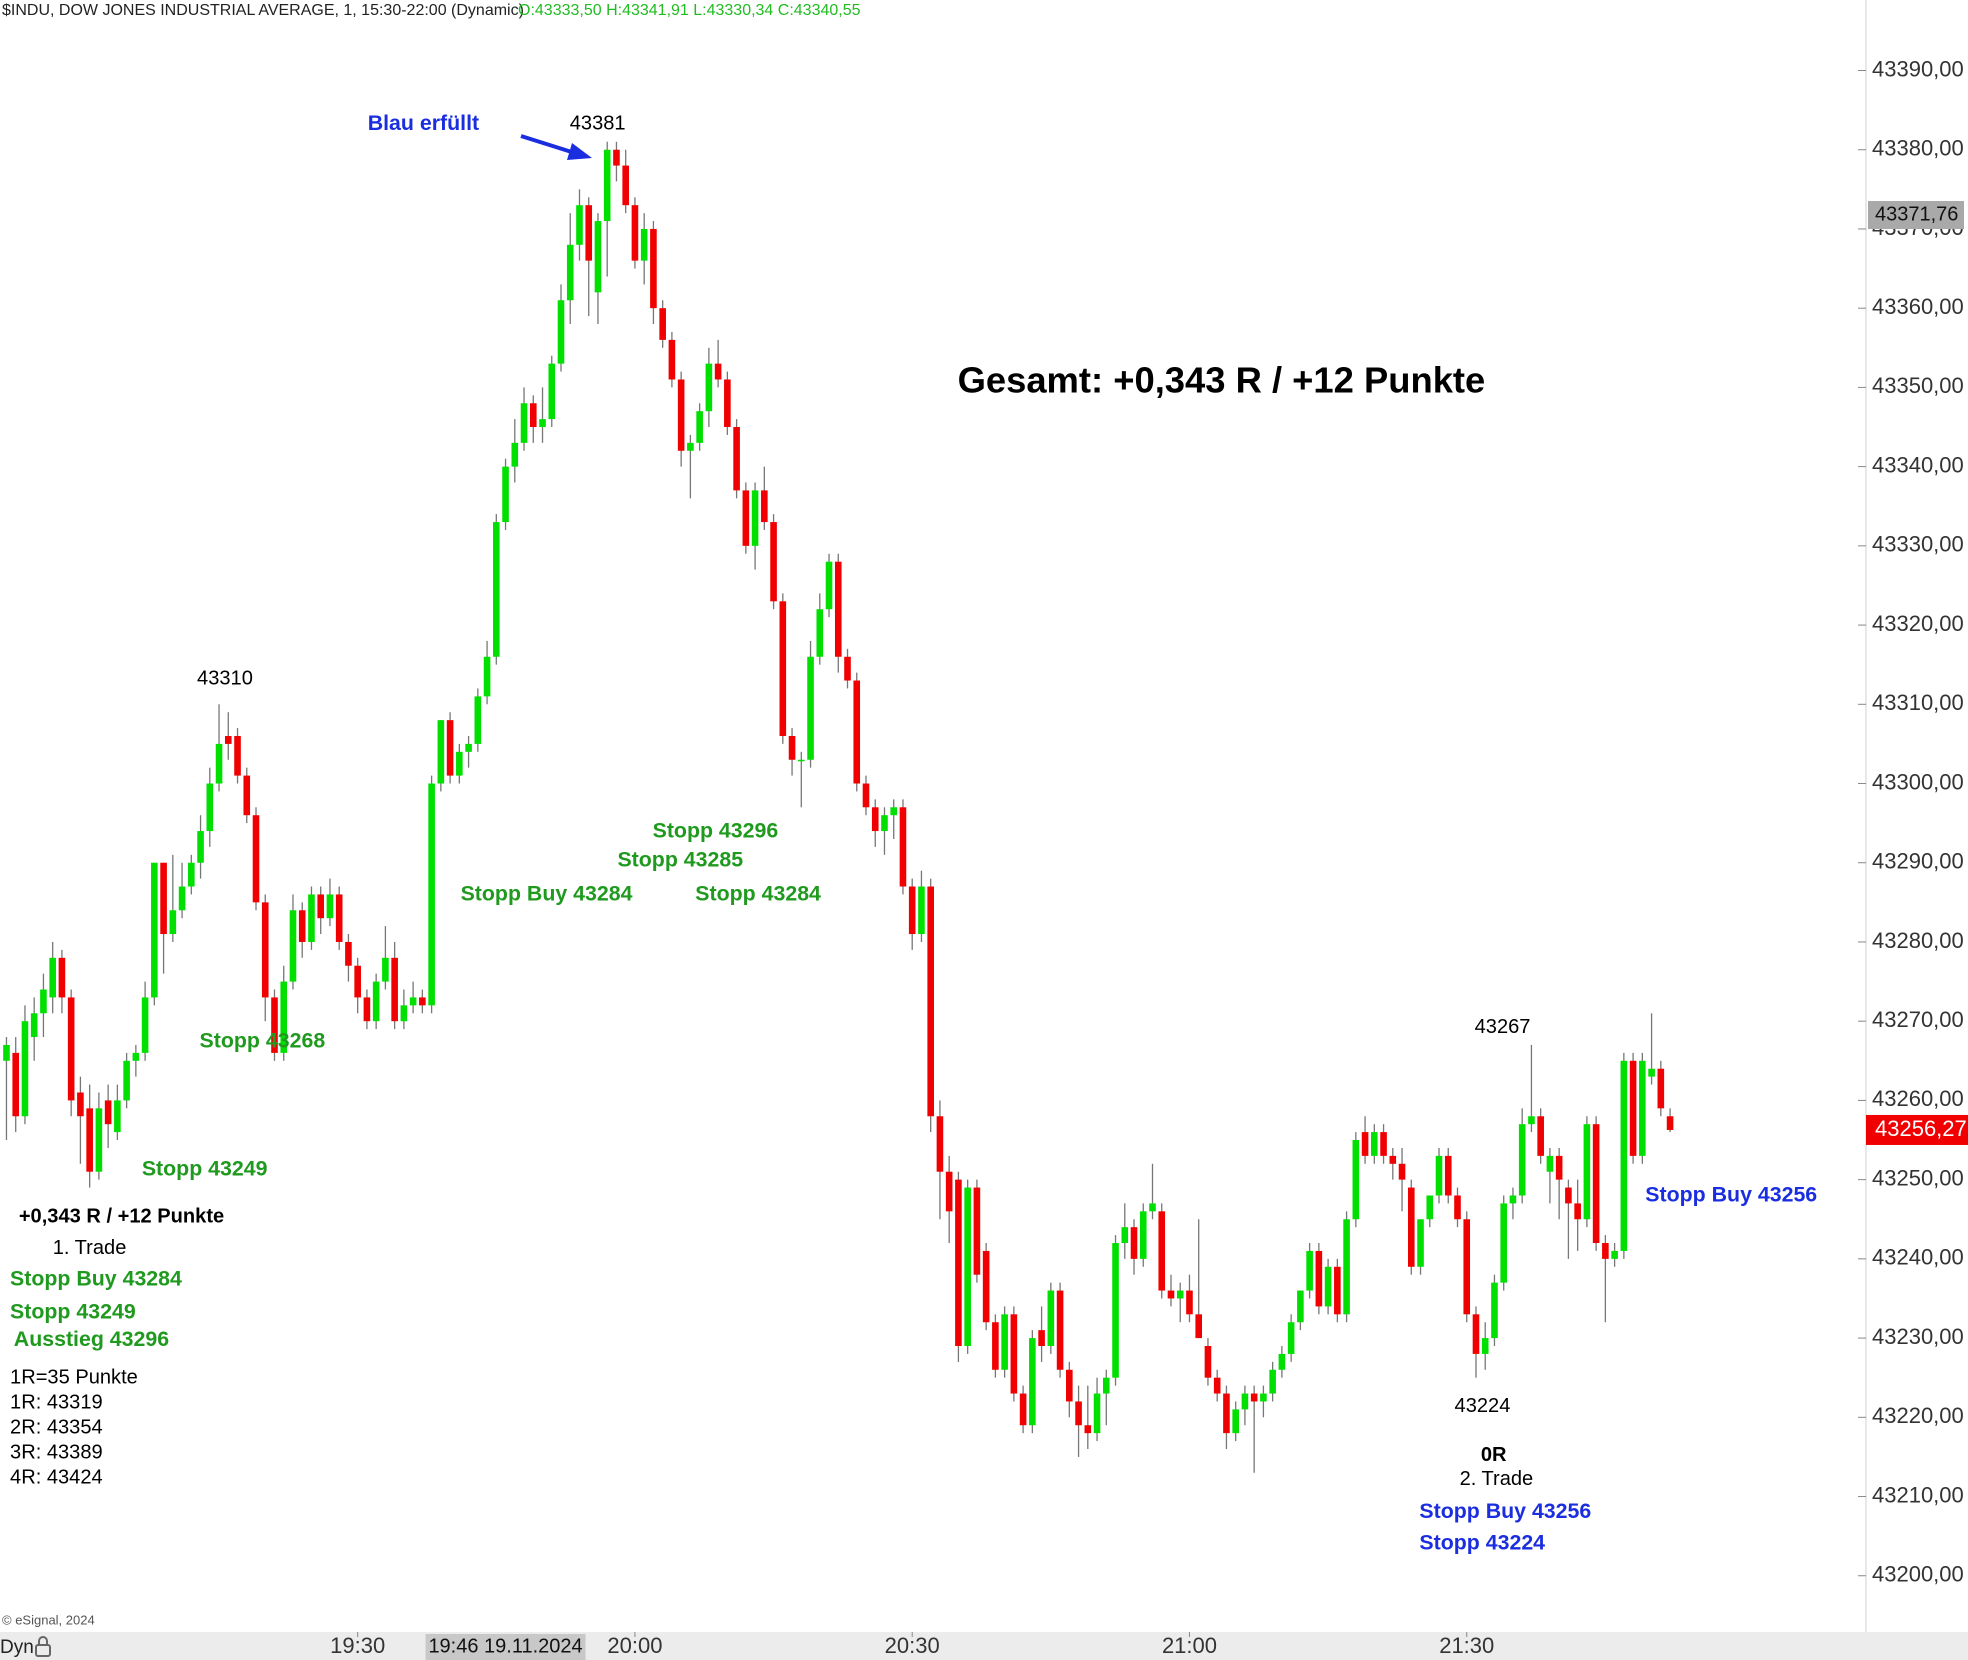  Describe the element at coordinates (56, 1427) in the screenshot. I see `annotation: 2R: 43354` at that location.